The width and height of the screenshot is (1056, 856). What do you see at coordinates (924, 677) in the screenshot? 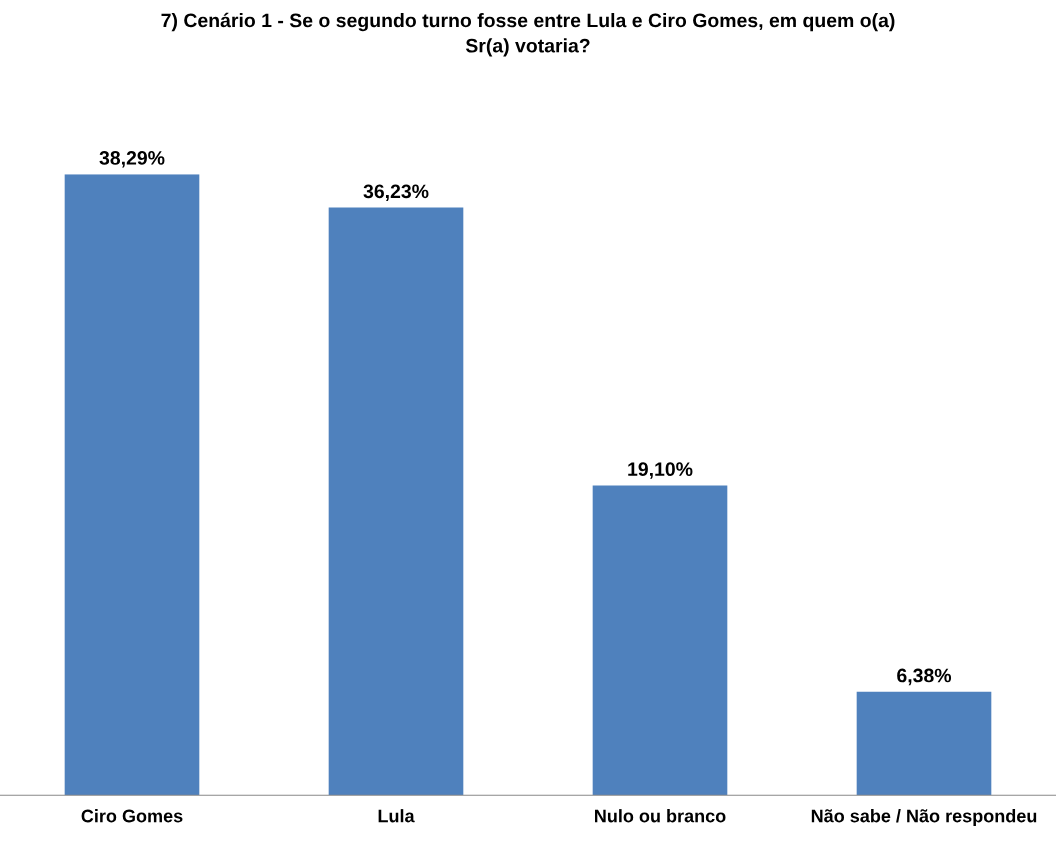
I see `data-label: 6,38%` at bounding box center [924, 677].